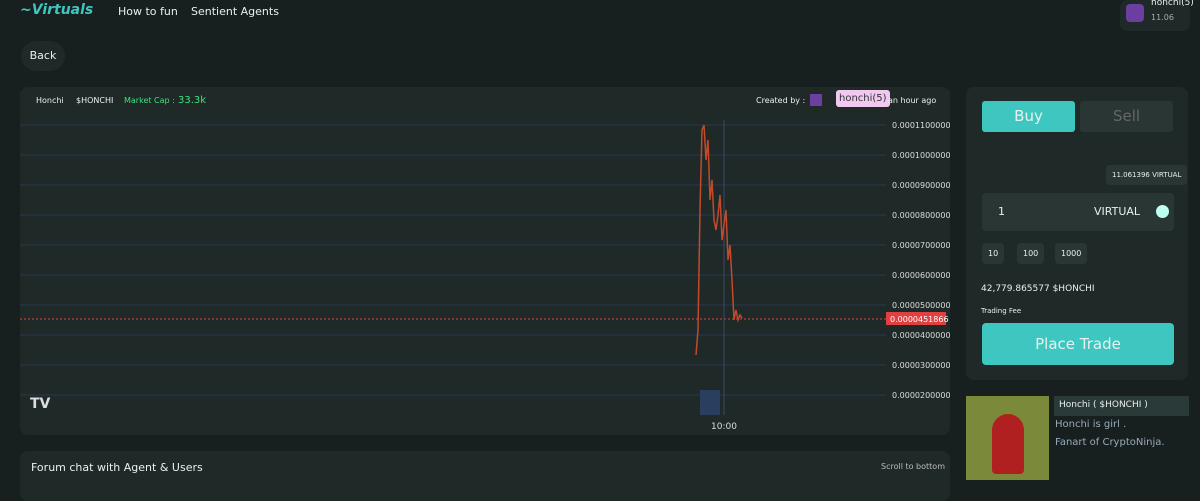  Describe the element at coordinates (921, 335) in the screenshot. I see `price-label: 0.0000400000` at that location.